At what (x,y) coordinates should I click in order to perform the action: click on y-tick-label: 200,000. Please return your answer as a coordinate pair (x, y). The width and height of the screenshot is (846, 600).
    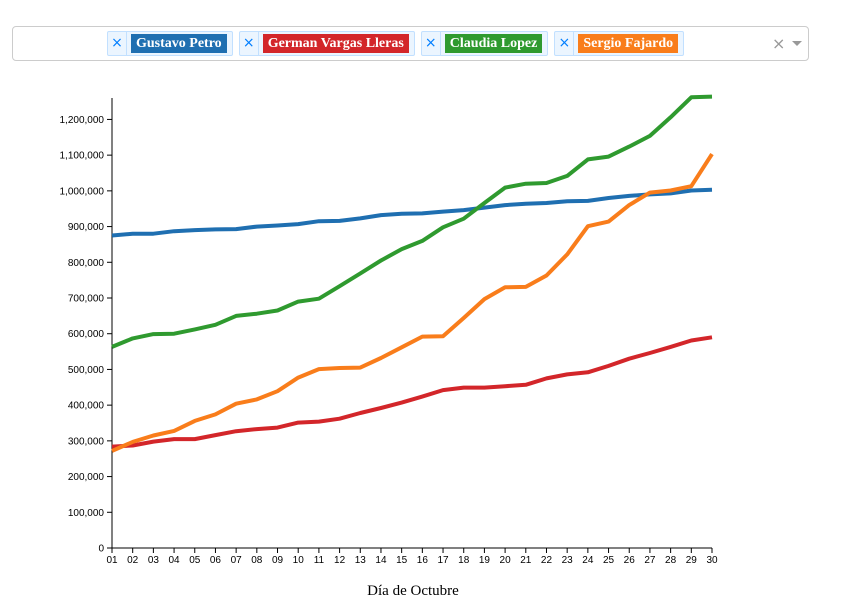
    Looking at the image, I should click on (86, 477).